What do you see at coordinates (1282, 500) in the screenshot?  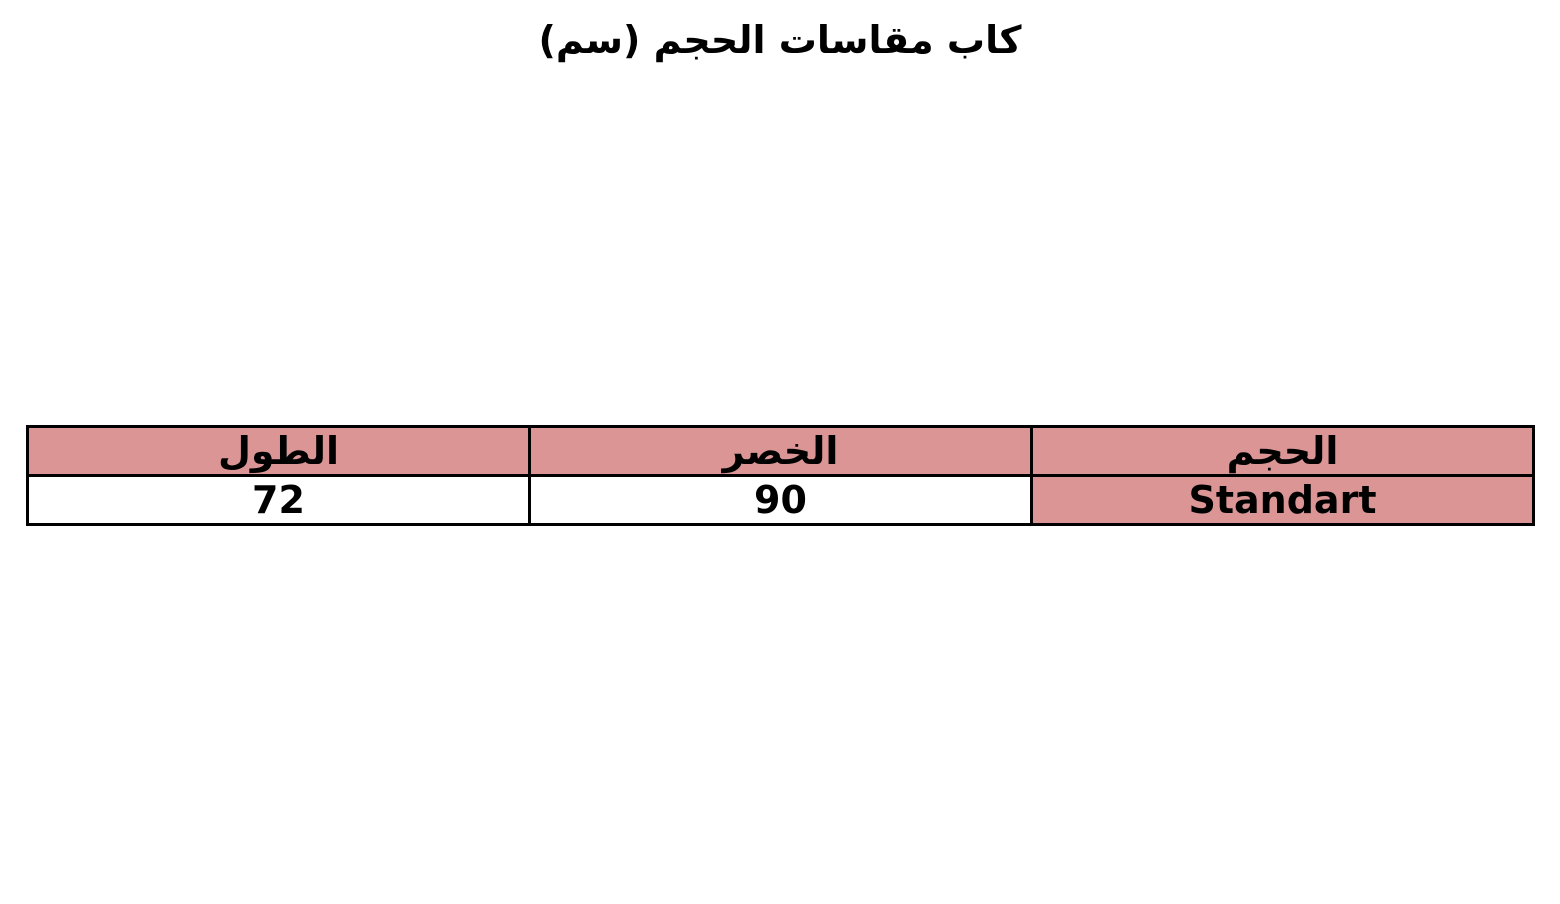 I see `cell-size: Standart` at bounding box center [1282, 500].